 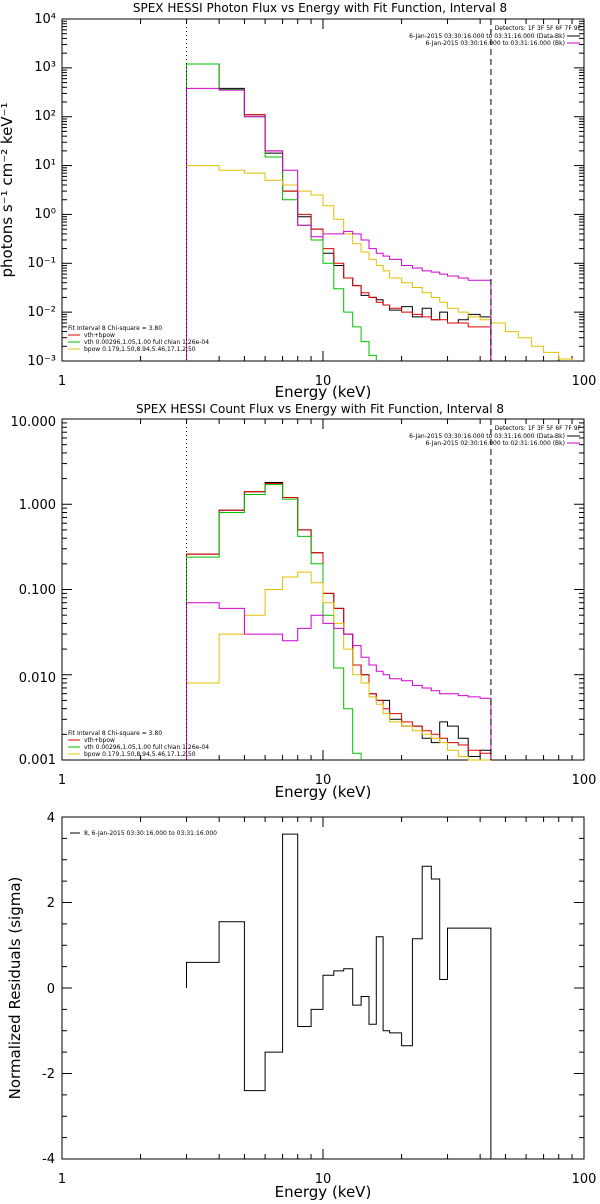 What do you see at coordinates (323, 381) in the screenshot?
I see `photon-x-tick-10: 10` at bounding box center [323, 381].